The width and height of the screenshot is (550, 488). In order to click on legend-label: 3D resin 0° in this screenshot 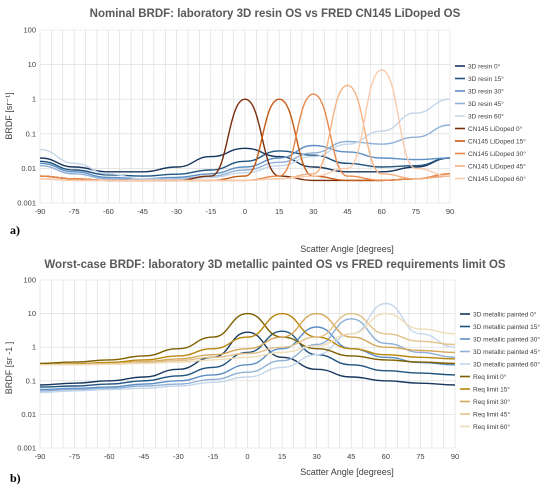, I will do `click(484, 66)`.